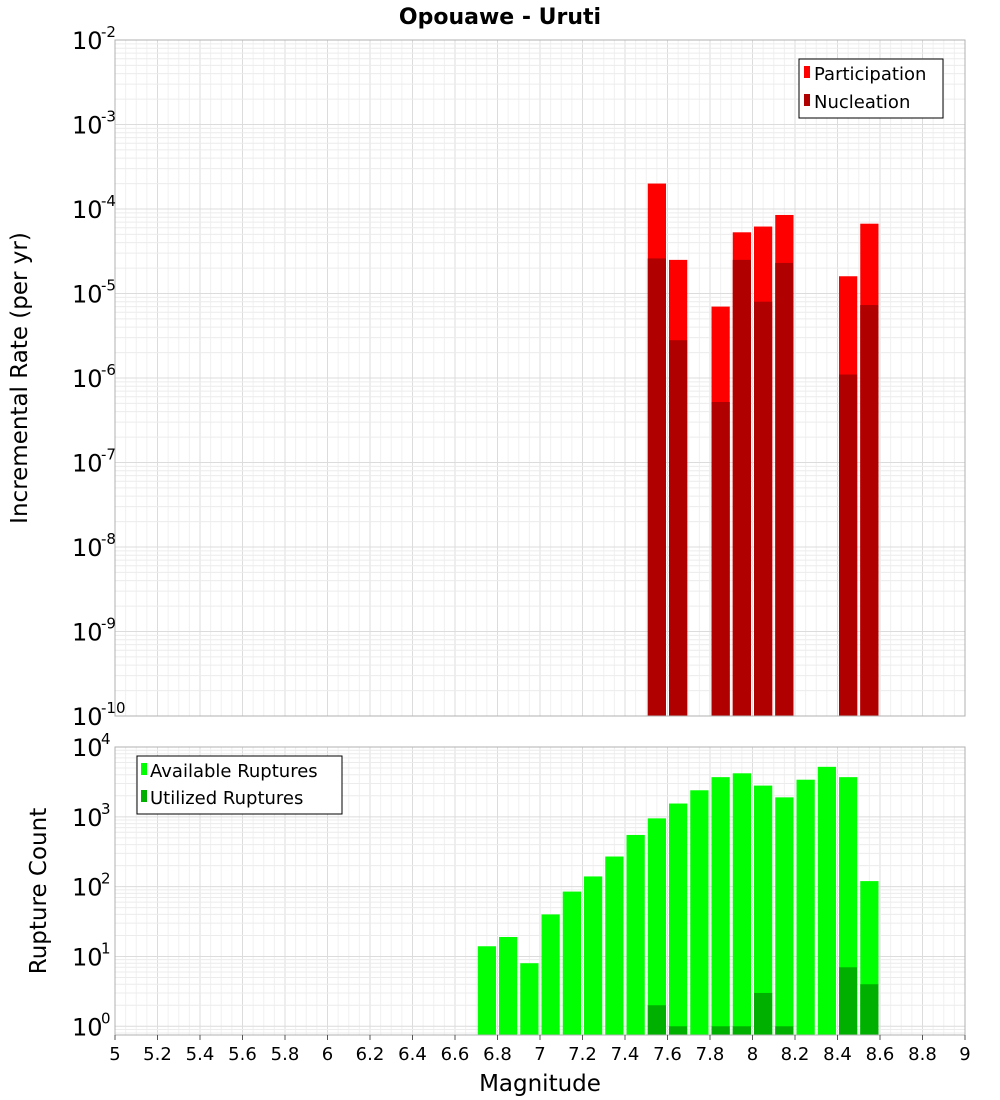  What do you see at coordinates (500, 17) in the screenshot?
I see `chart-title: Opouawe - Uruti` at bounding box center [500, 17].